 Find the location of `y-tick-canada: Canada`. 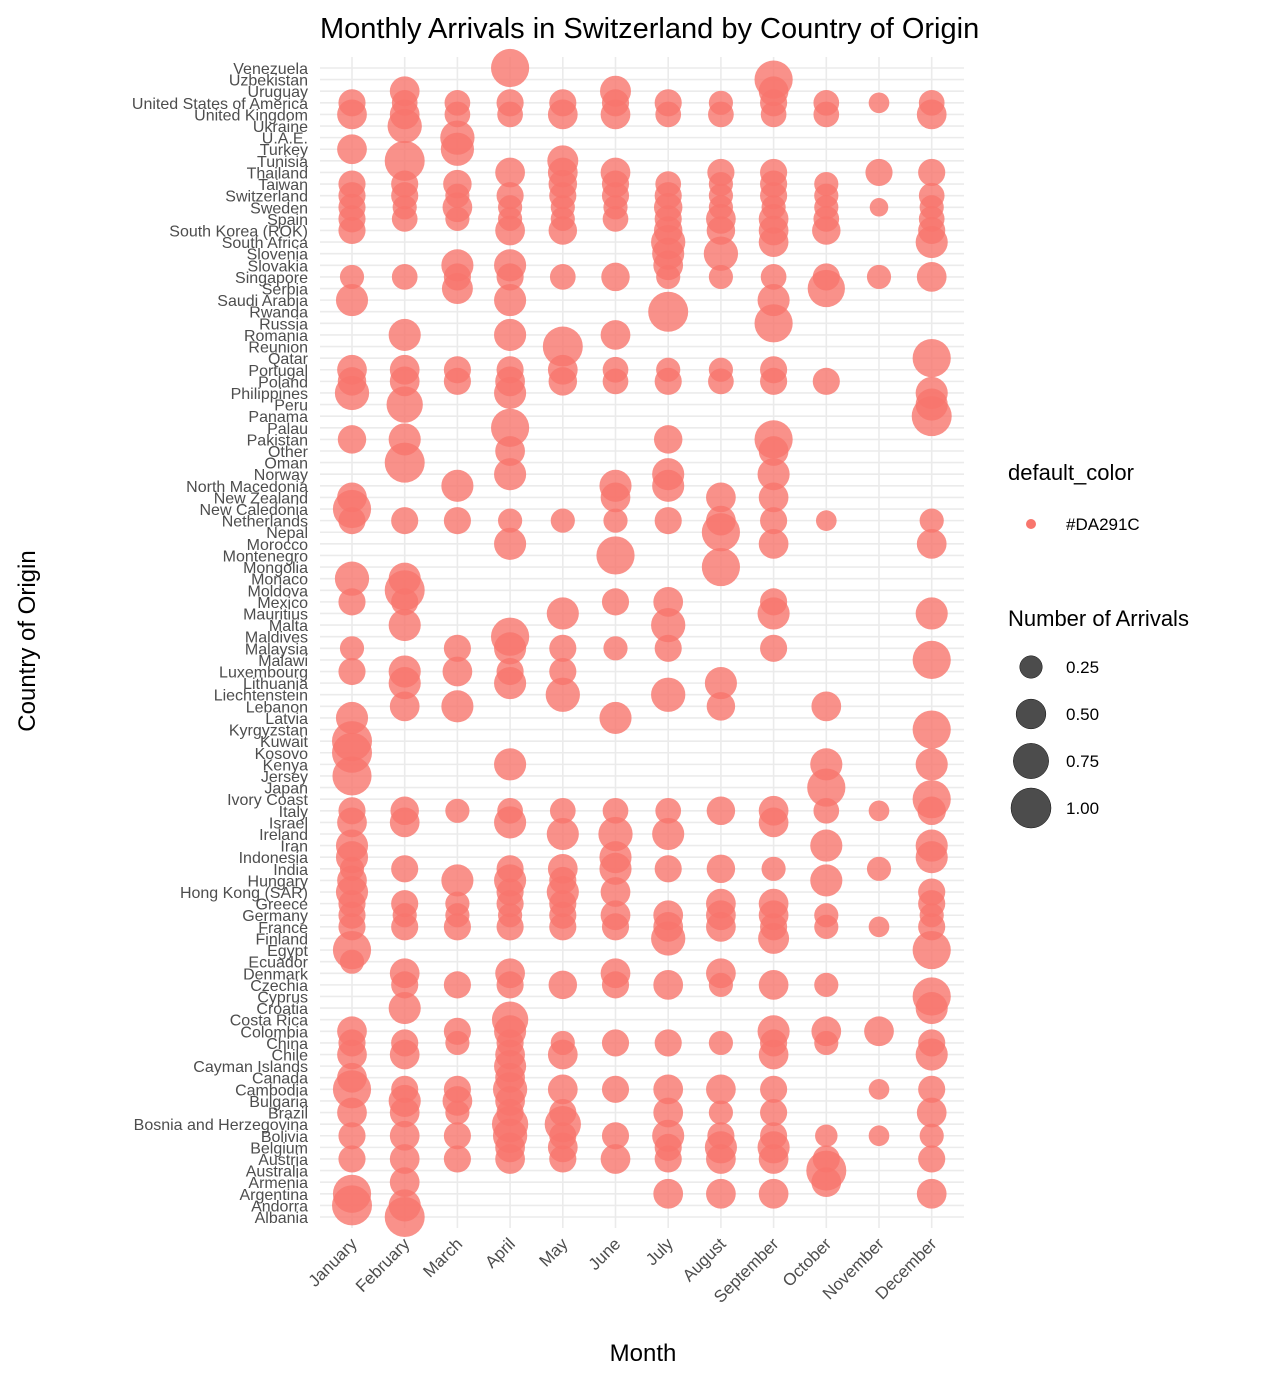

y-tick-canada: Canada is located at coordinates (280, 1079).